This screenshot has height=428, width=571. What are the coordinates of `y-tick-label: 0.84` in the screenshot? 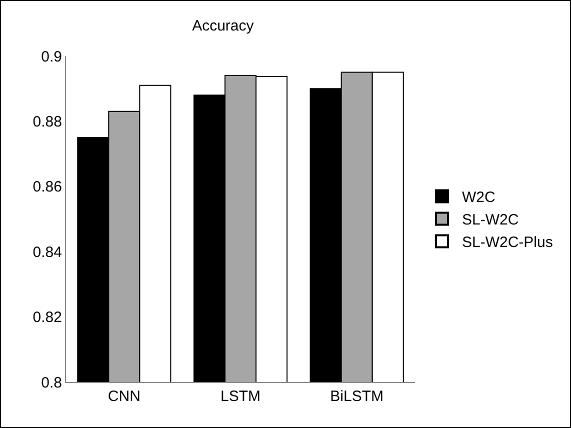 It's located at (47, 252).